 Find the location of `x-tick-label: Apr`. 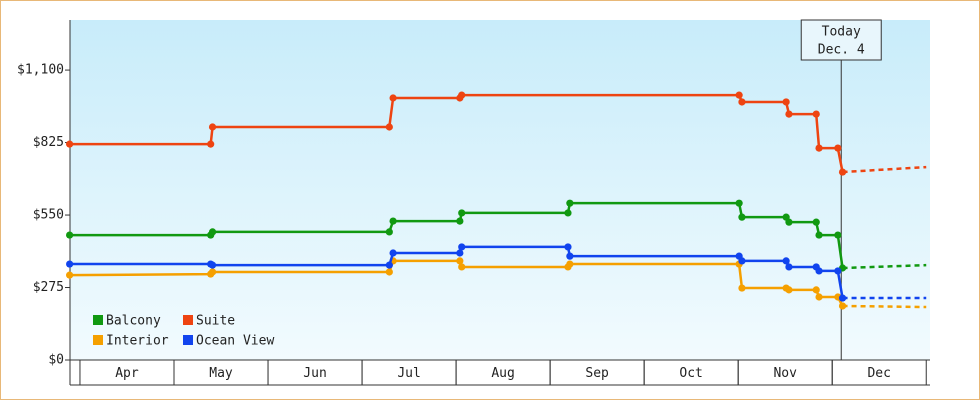

x-tick-label: Apr is located at coordinates (127, 373).